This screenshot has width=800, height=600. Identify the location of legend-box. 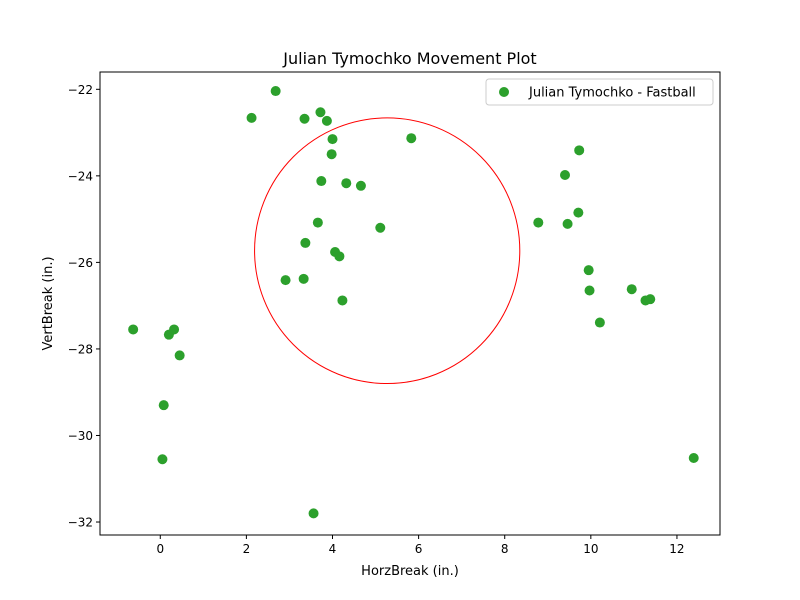
(599, 92).